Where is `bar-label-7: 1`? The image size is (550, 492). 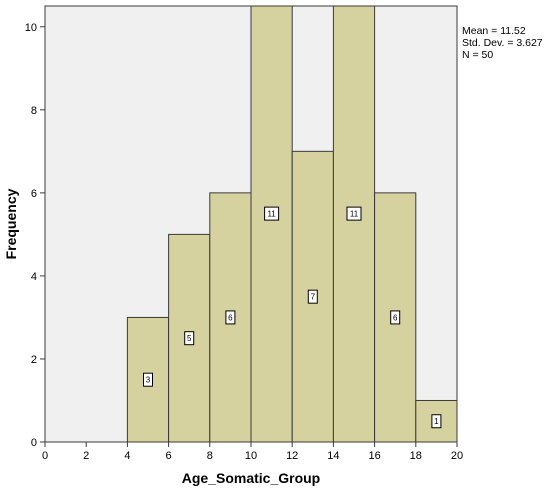
bar-label-7: 1 is located at coordinates (436, 421).